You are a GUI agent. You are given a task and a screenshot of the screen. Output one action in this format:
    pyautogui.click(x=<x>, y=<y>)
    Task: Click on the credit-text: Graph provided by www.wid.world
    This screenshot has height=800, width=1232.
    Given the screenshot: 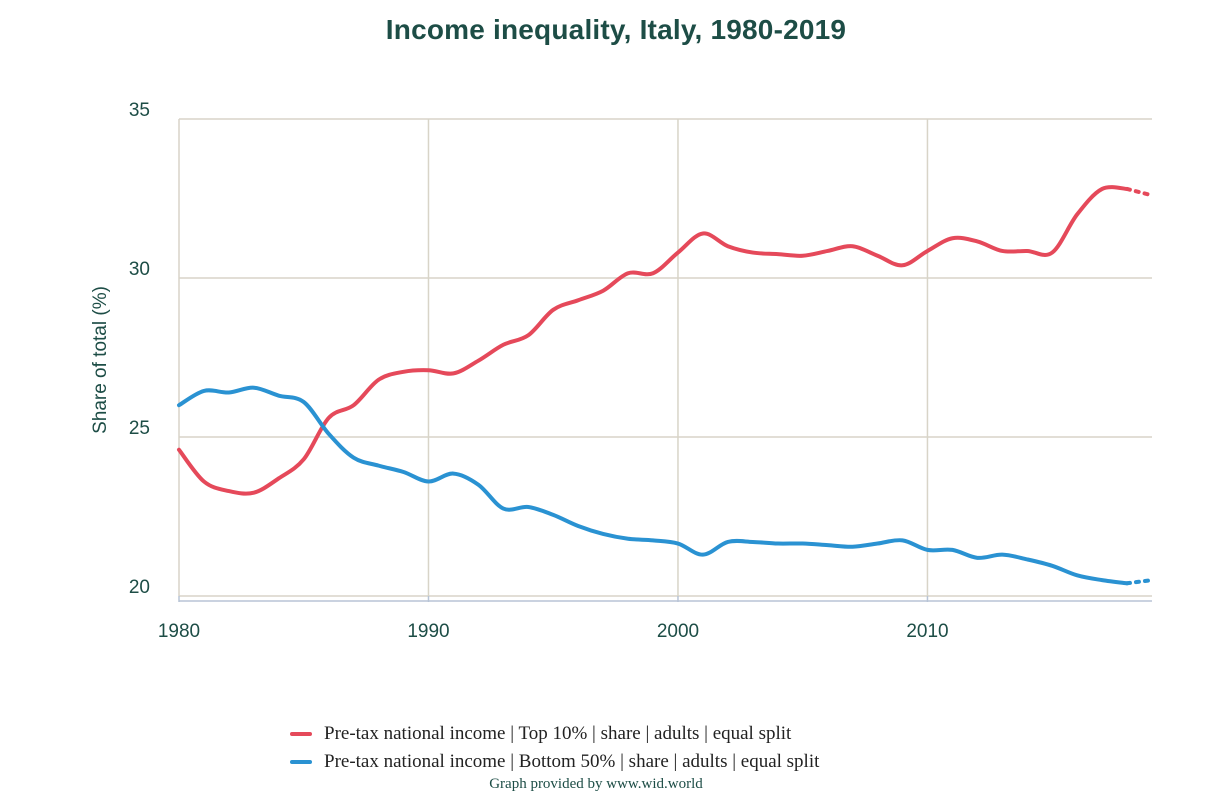 What is the action you would take?
    pyautogui.click(x=596, y=784)
    